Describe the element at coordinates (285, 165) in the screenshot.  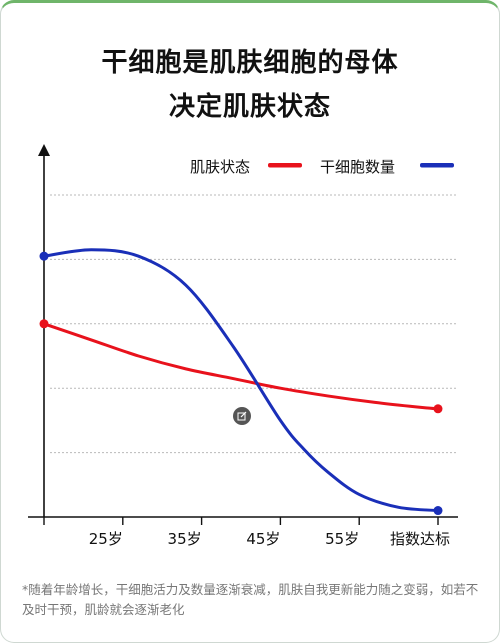
I see `legend-swatch-skin` at that location.